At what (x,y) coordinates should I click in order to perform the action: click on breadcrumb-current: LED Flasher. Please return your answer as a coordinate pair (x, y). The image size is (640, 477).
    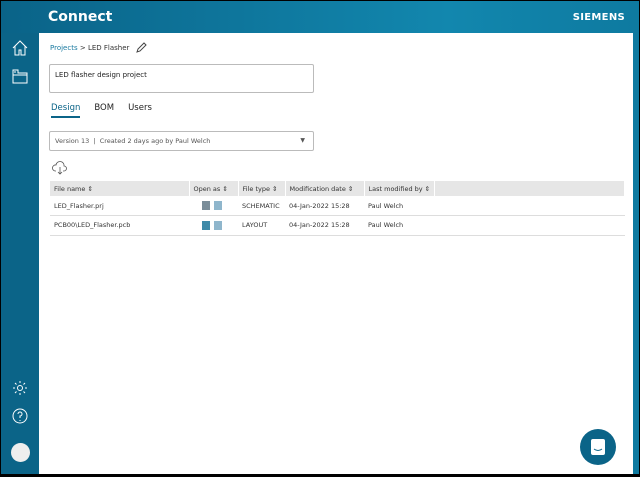
    Looking at the image, I should click on (108, 48).